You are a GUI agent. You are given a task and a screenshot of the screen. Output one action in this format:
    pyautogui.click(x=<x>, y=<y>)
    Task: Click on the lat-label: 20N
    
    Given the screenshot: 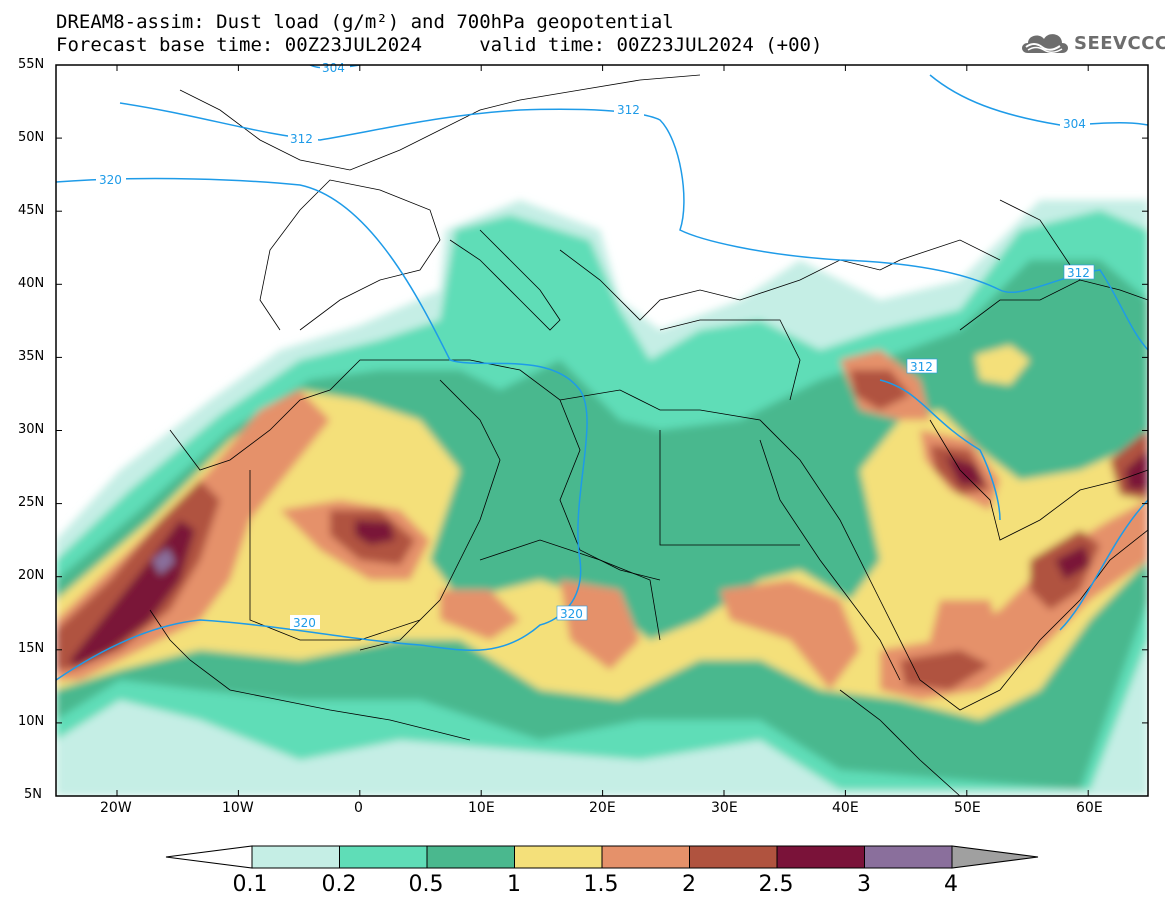 What is the action you would take?
    pyautogui.click(x=31, y=575)
    